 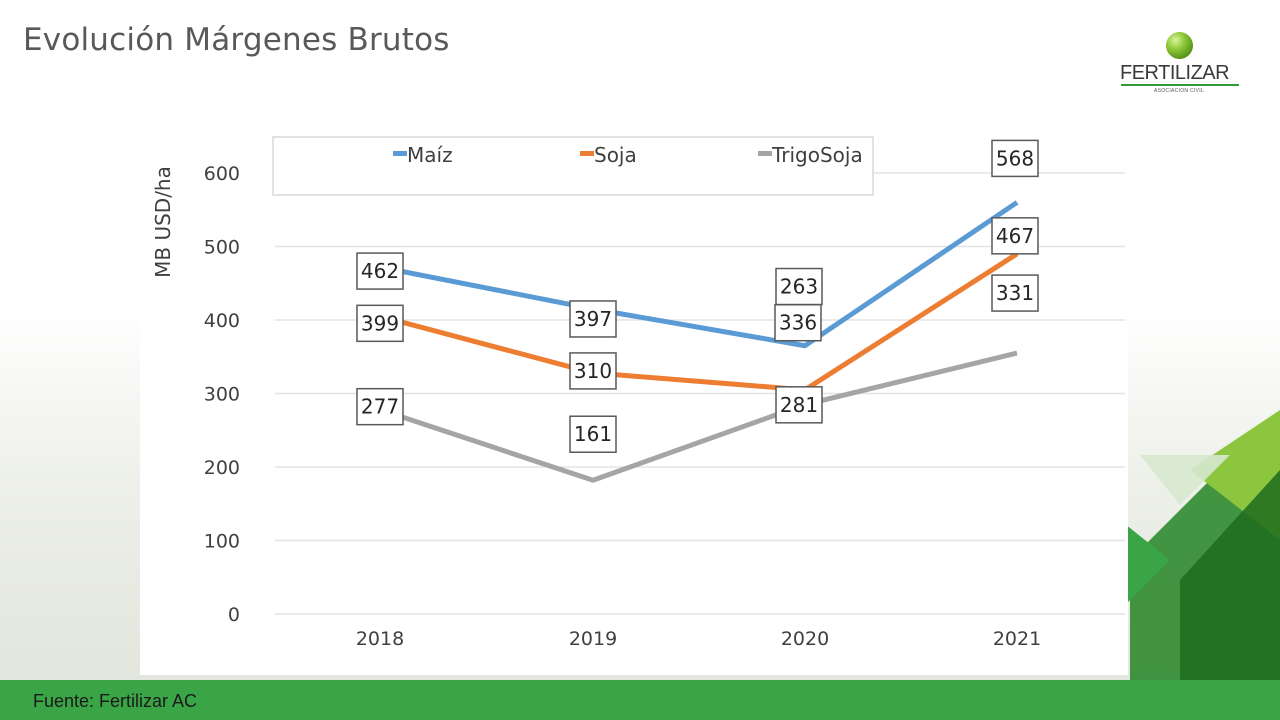 I want to click on y-axis-label: MB USD/ha, so click(x=163, y=222).